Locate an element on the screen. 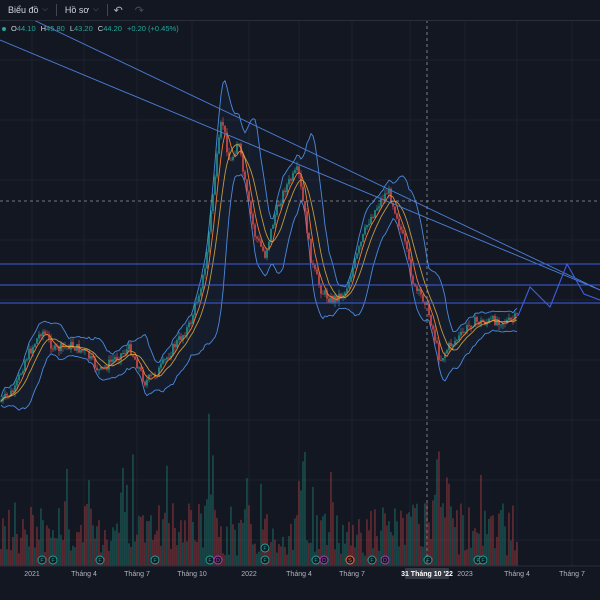  event-marker-label: D is located at coordinates (218, 561).